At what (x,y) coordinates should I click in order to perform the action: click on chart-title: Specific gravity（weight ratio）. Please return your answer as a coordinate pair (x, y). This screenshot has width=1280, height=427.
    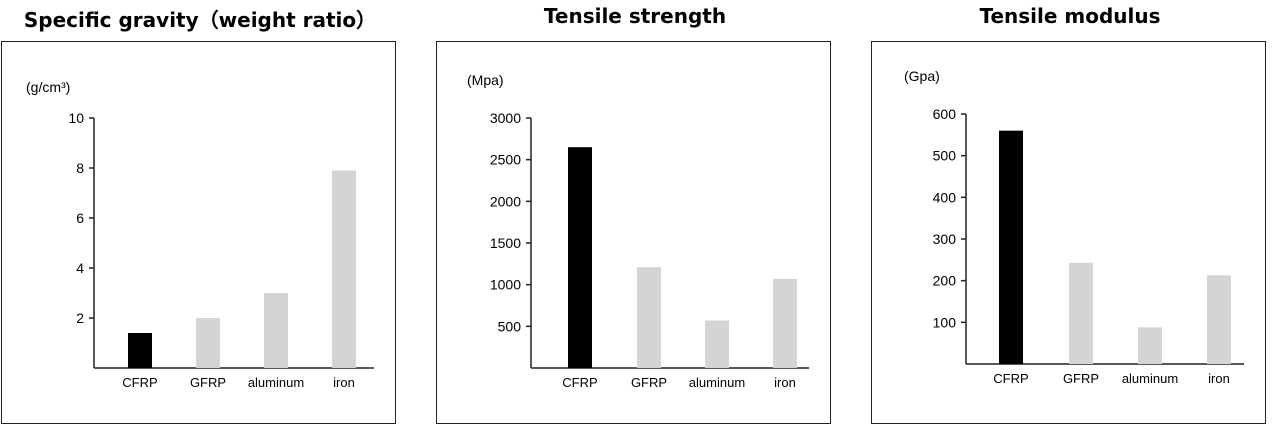
    Looking at the image, I should click on (200, 20).